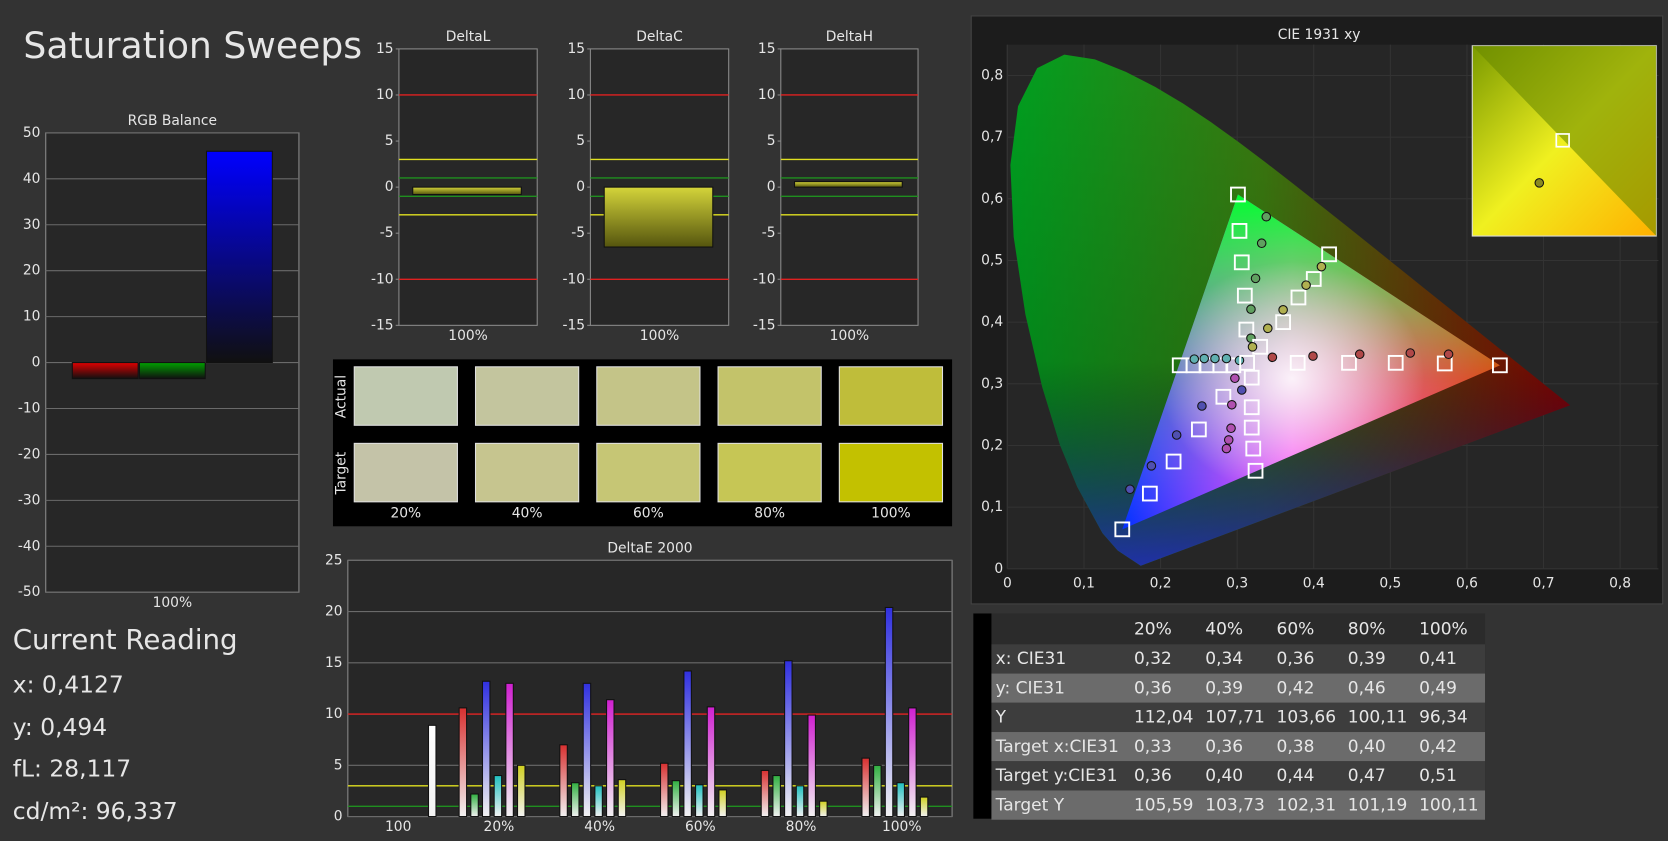 This screenshot has height=841, width=1668. What do you see at coordinates (599, 827) in the screenshot?
I see `x-tick-label: 40%` at bounding box center [599, 827].